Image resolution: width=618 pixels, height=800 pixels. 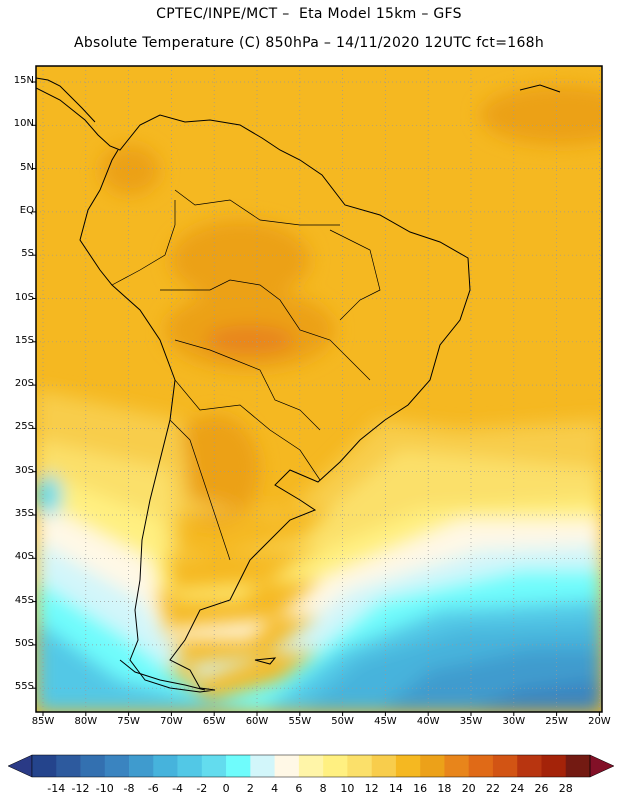 I want to click on colorbar-label: 24, so click(x=517, y=788).